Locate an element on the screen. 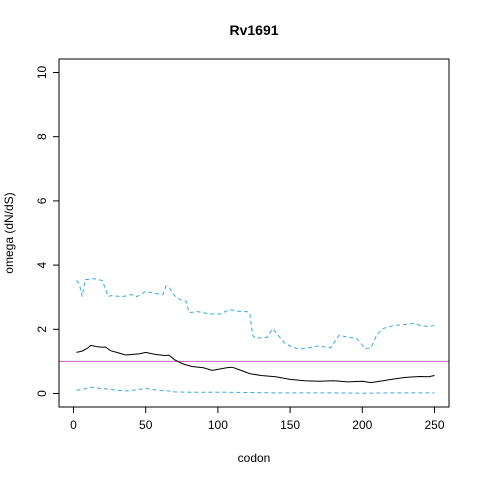 The width and height of the screenshot is (480, 480). y-tick-label: 2 is located at coordinates (42, 329).